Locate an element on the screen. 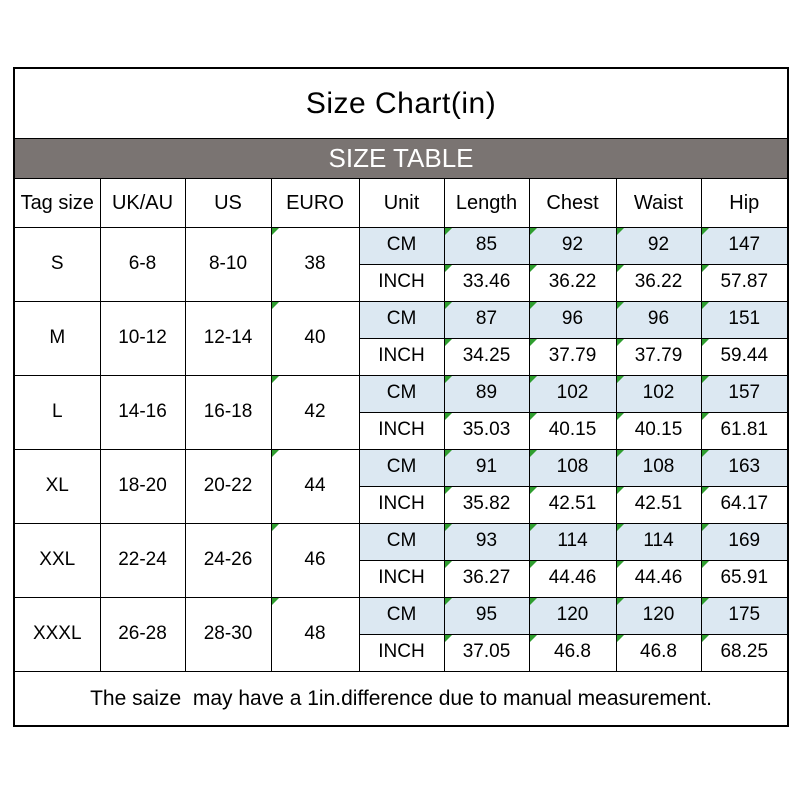 Image resolution: width=800 pixels, height=800 pixels. size-row-s-cm: S 6-8 8-10 38 CM 85 92 92 147 is located at coordinates (401, 264).